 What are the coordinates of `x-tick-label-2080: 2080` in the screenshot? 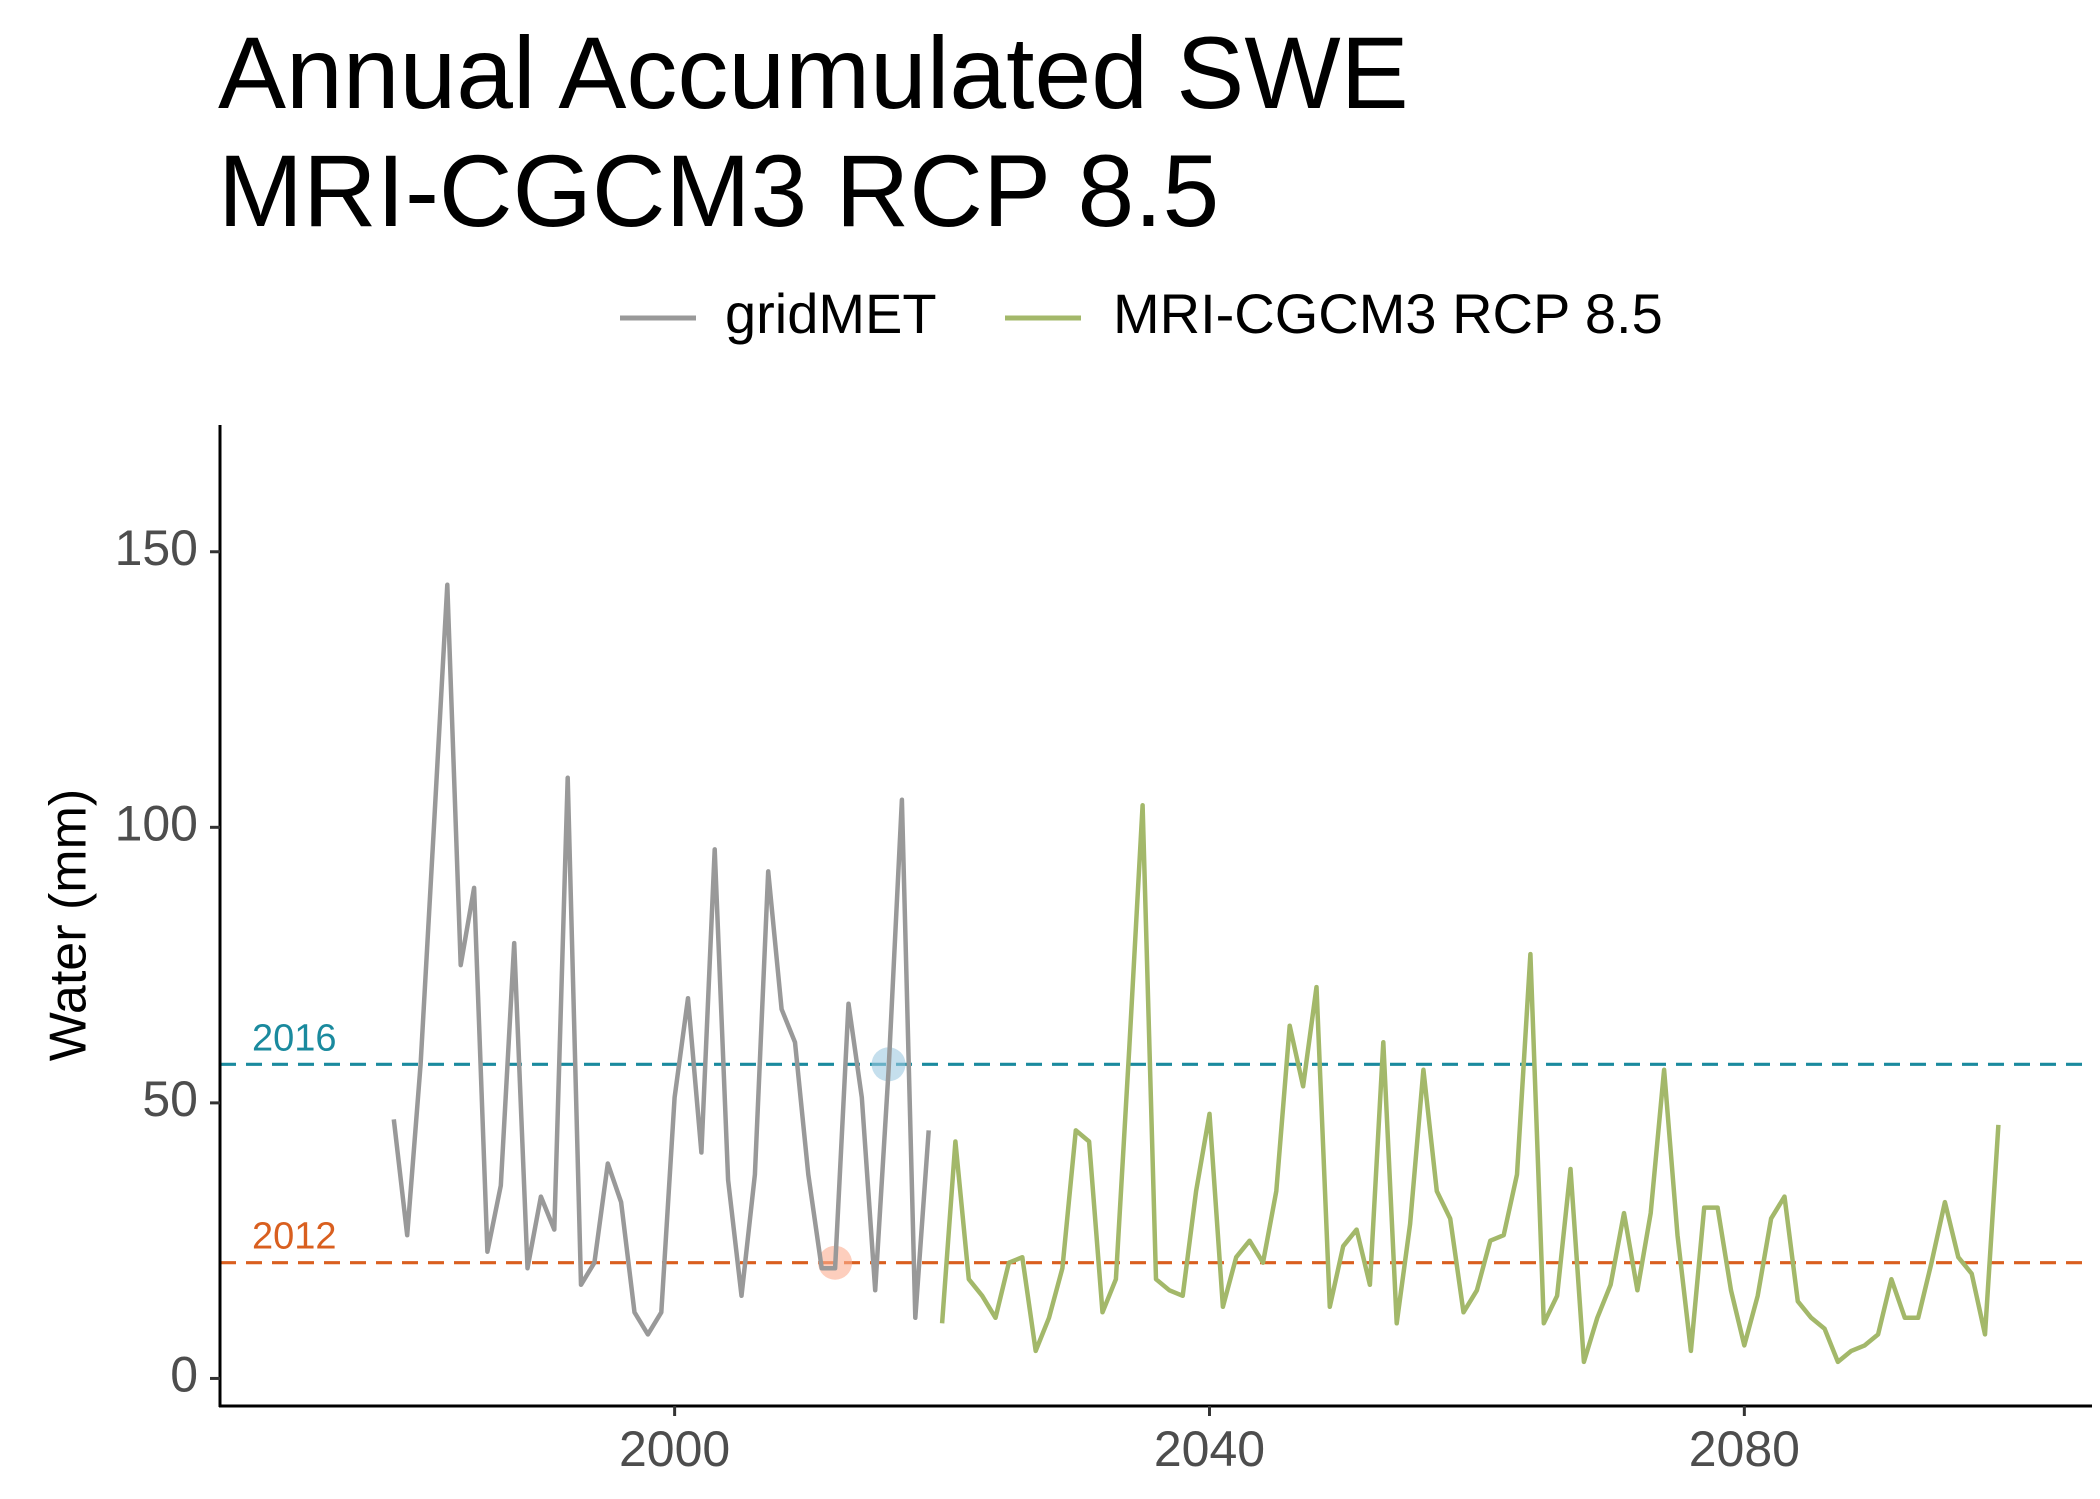 It's located at (1744, 1449).